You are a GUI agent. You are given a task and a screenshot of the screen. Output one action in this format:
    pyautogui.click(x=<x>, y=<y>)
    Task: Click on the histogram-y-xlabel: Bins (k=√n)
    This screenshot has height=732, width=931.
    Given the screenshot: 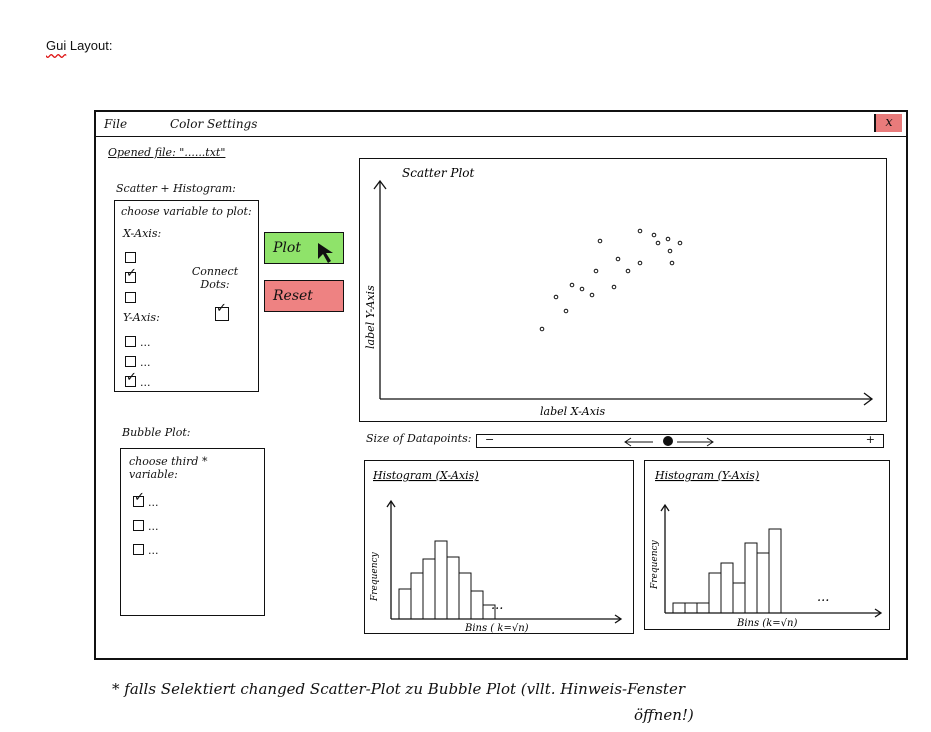 What is the action you would take?
    pyautogui.click(x=766, y=623)
    